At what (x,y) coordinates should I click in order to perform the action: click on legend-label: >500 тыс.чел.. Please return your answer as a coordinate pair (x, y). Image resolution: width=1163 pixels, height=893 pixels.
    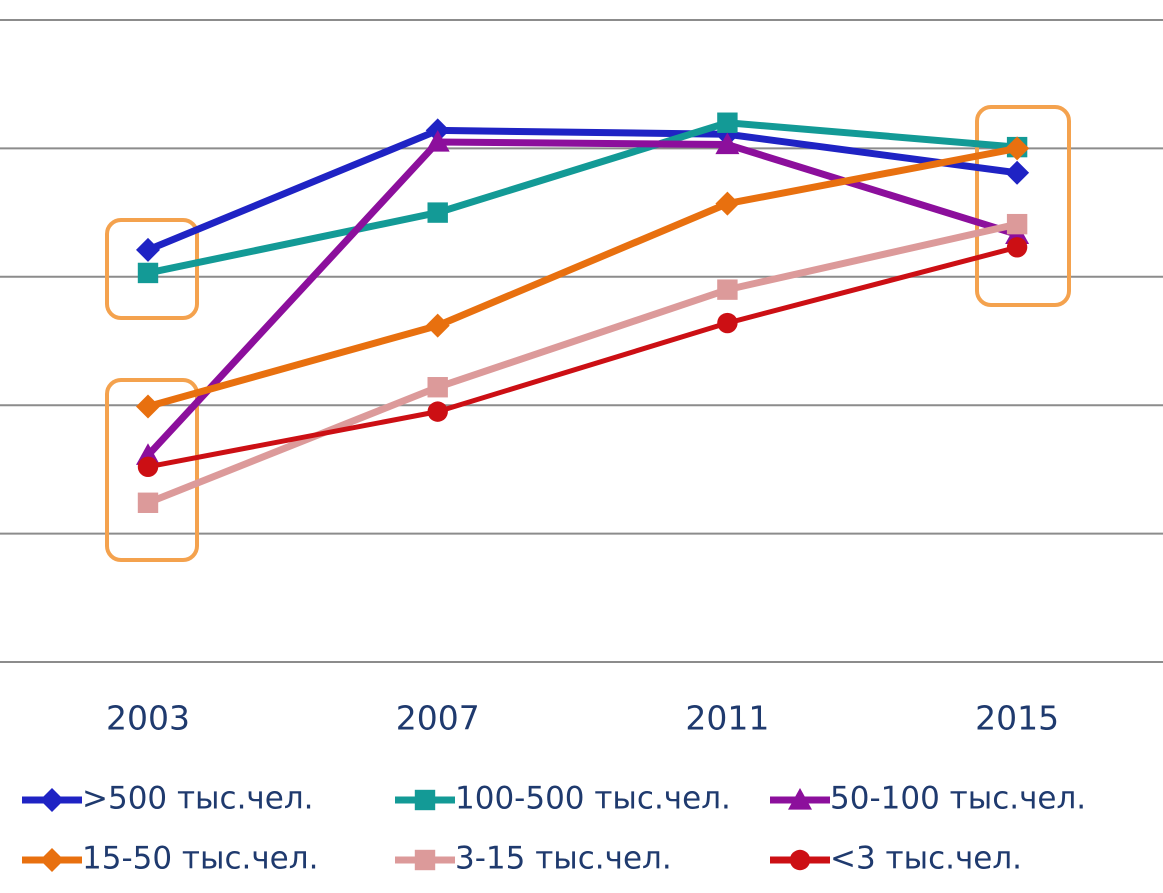
    Looking at the image, I should click on (198, 799).